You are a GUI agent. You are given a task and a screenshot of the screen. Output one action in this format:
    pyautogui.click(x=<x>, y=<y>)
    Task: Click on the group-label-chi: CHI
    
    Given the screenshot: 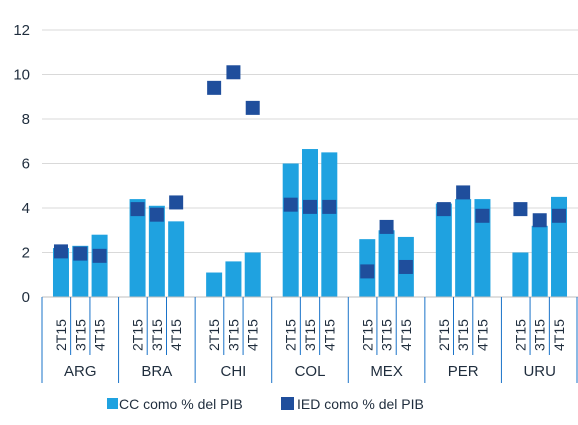 What is the action you would take?
    pyautogui.click(x=234, y=371)
    